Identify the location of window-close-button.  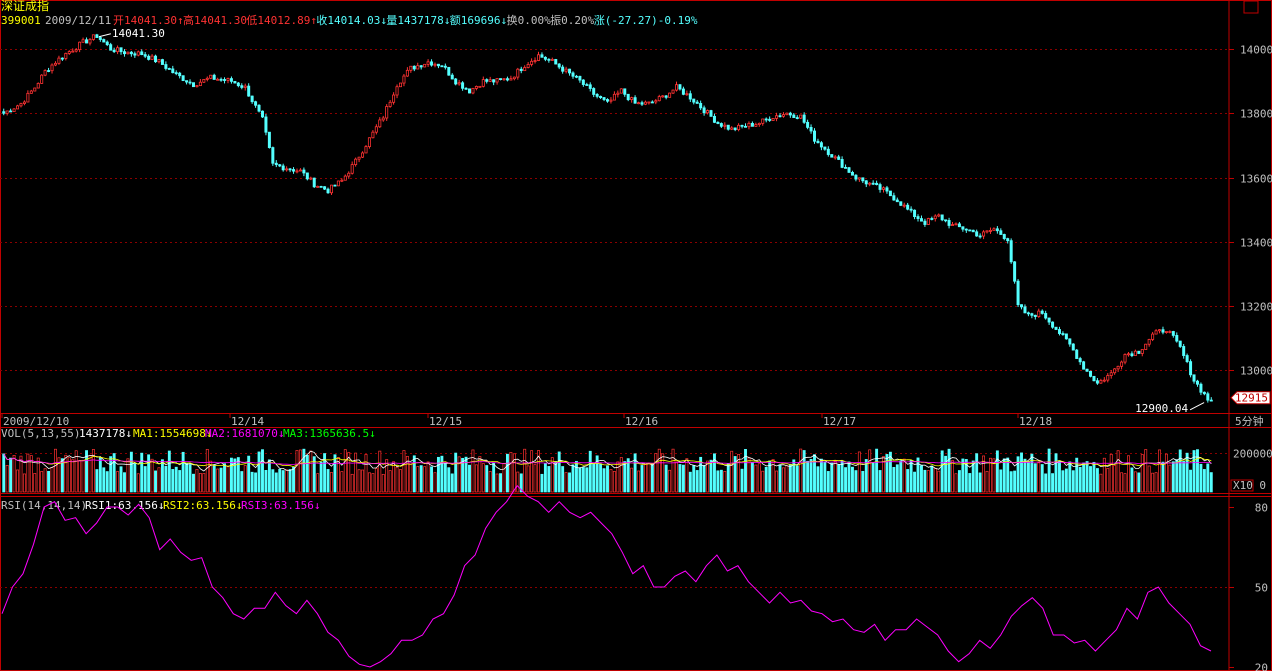
(1251, 7).